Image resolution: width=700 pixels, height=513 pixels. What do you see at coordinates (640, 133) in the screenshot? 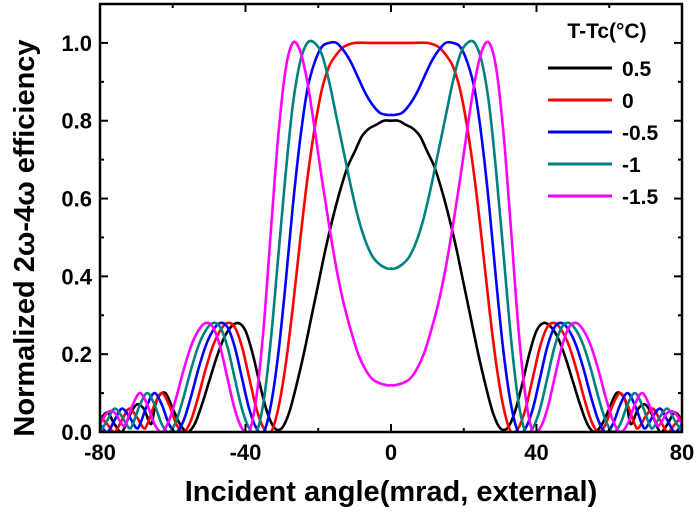
I see `legend-label-2: -0.5` at bounding box center [640, 133].